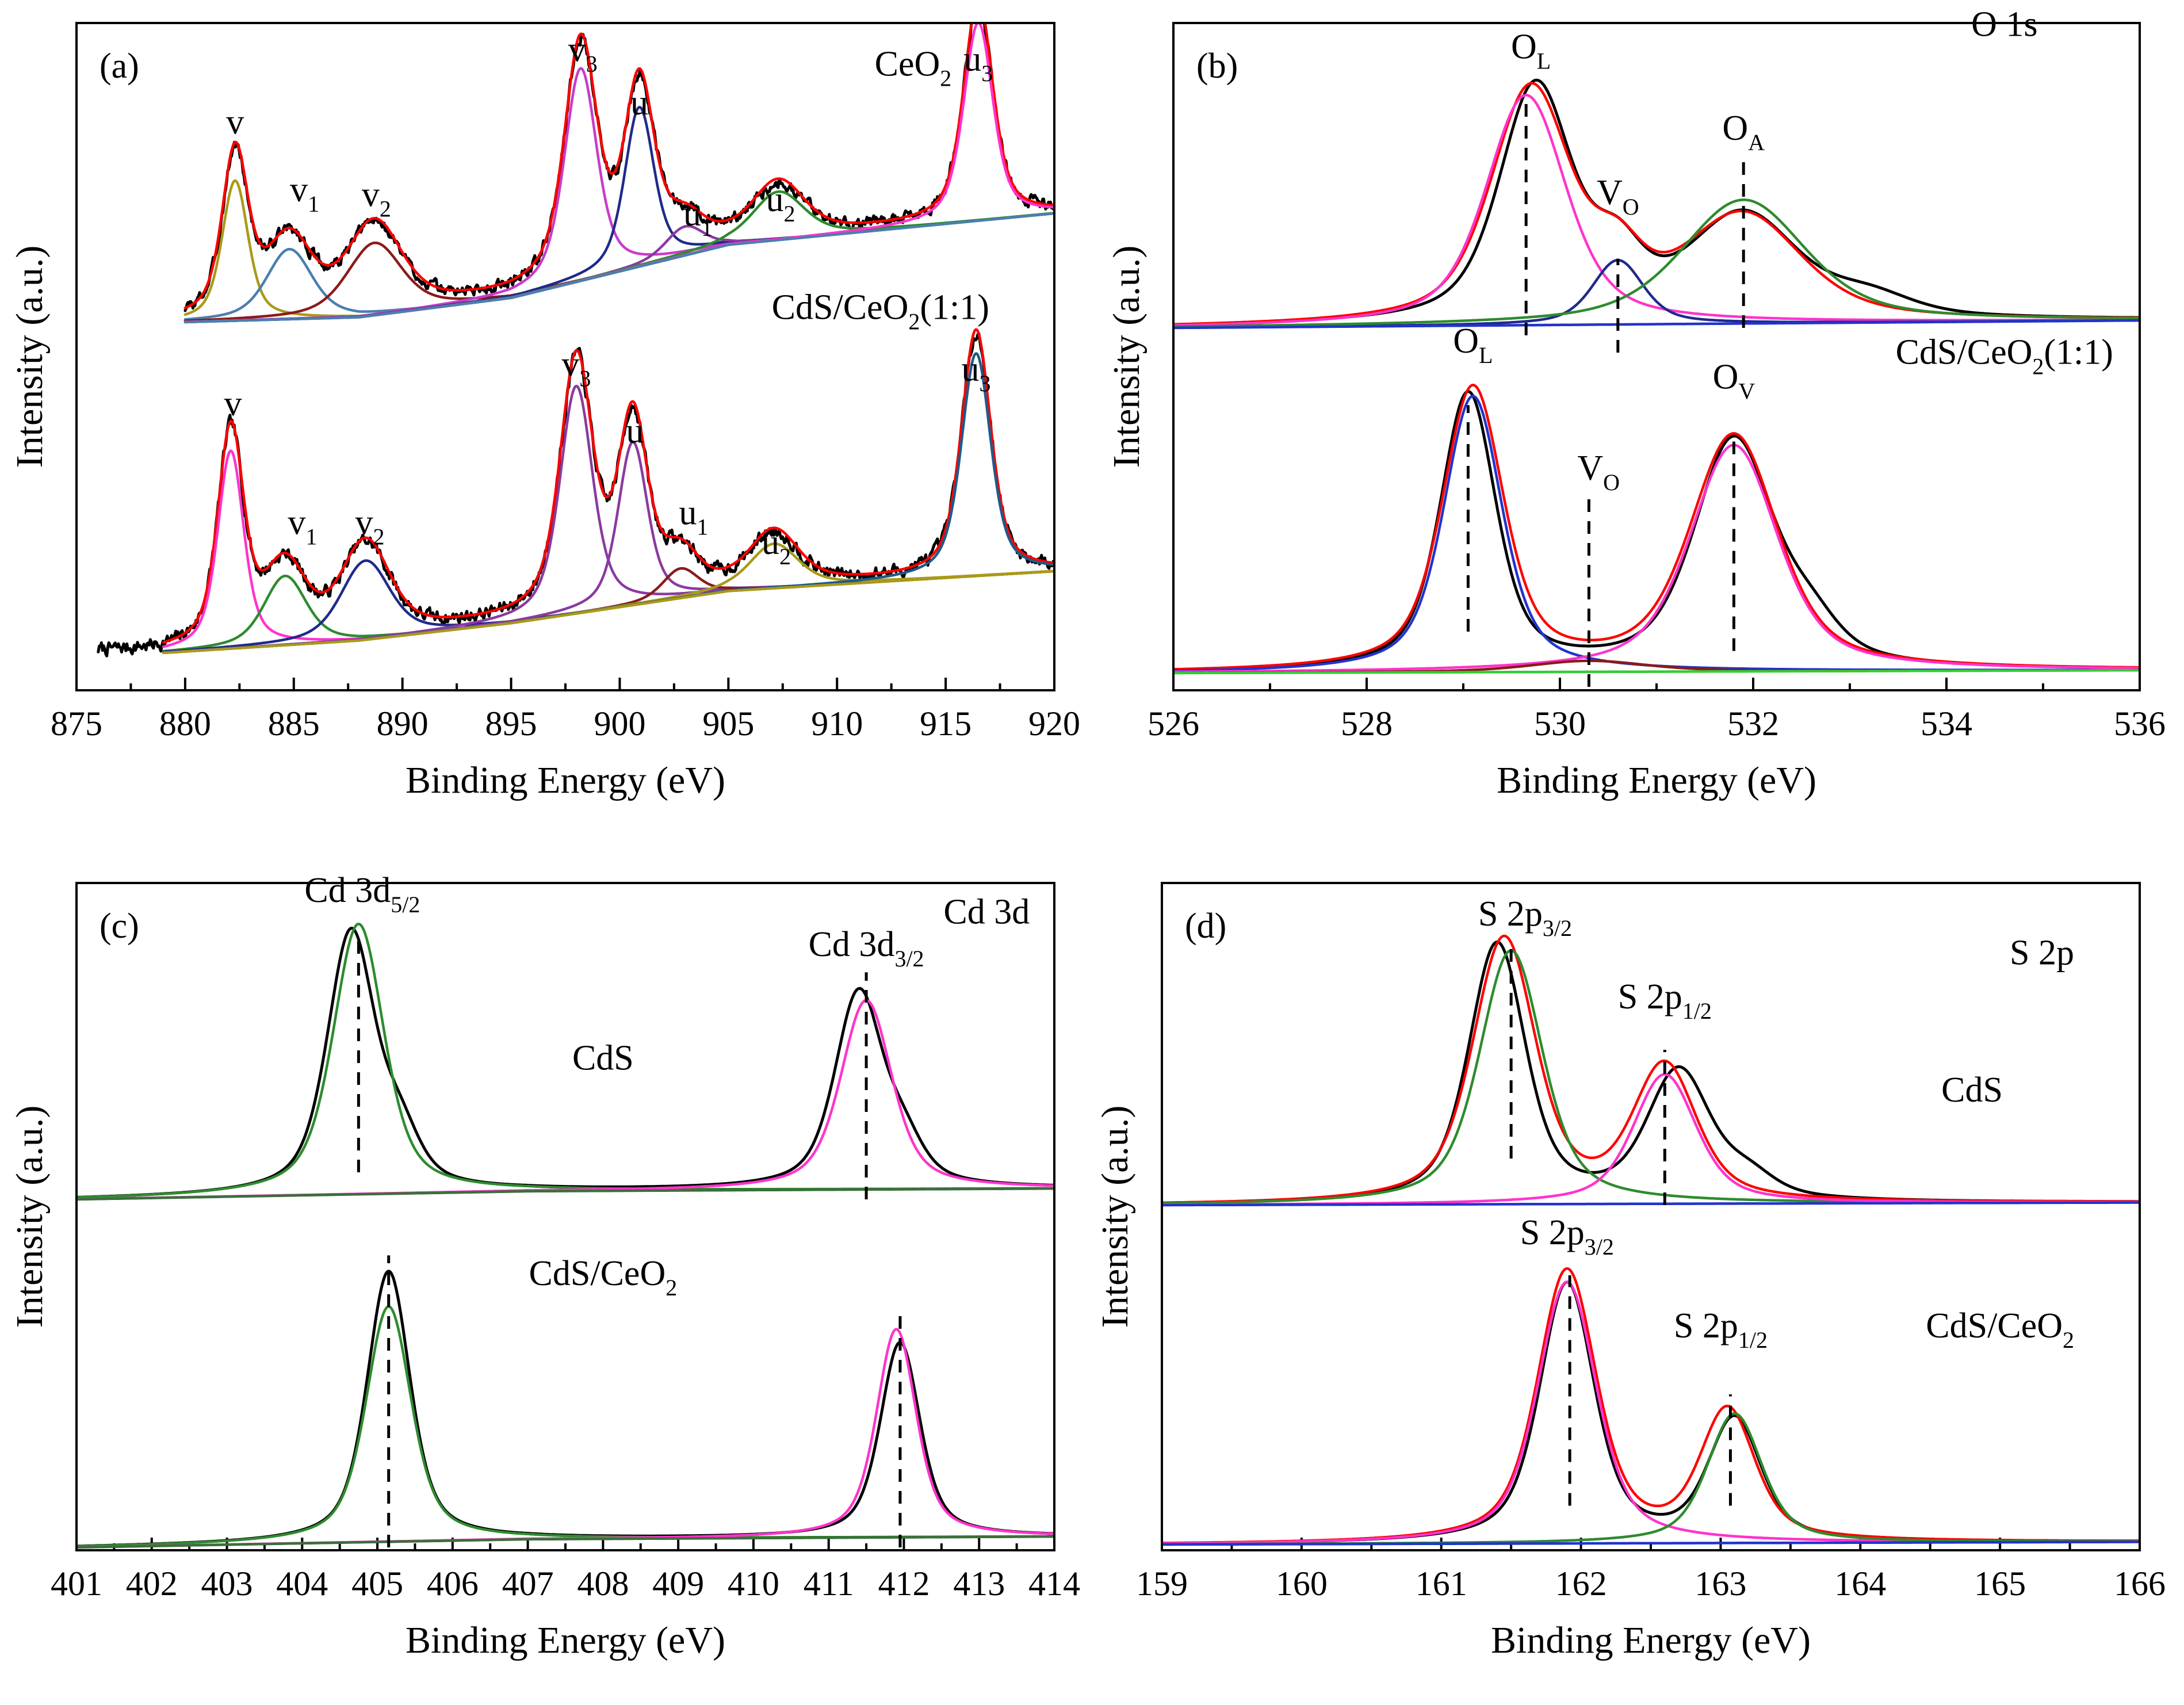 Image resolution: width=2184 pixels, height=1705 pixels. I want to click on series-ceo2-fit-envelope, so click(618, 166).